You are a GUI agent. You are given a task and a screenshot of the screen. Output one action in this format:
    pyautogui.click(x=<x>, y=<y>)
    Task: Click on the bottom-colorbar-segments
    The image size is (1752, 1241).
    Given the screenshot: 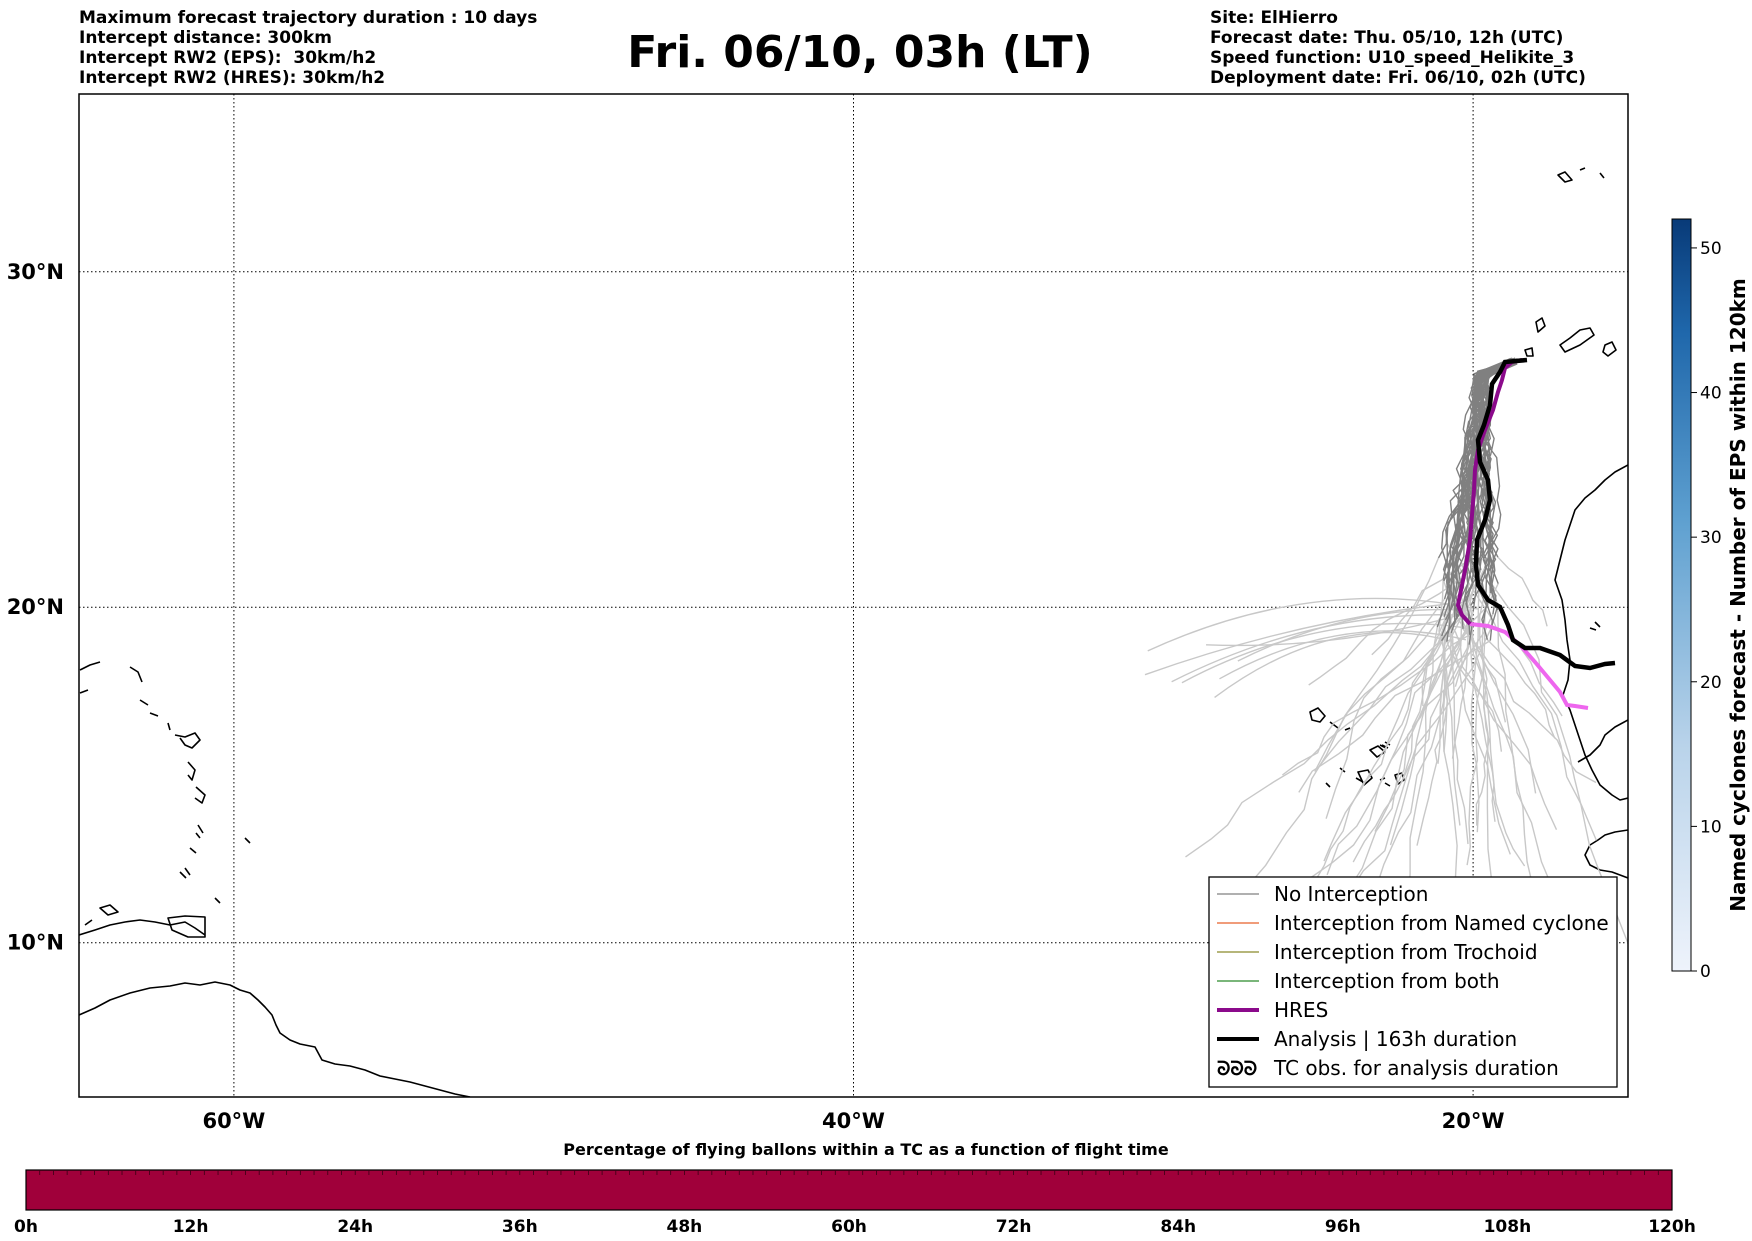 What is the action you would take?
    pyautogui.click(x=849, y=1172)
    